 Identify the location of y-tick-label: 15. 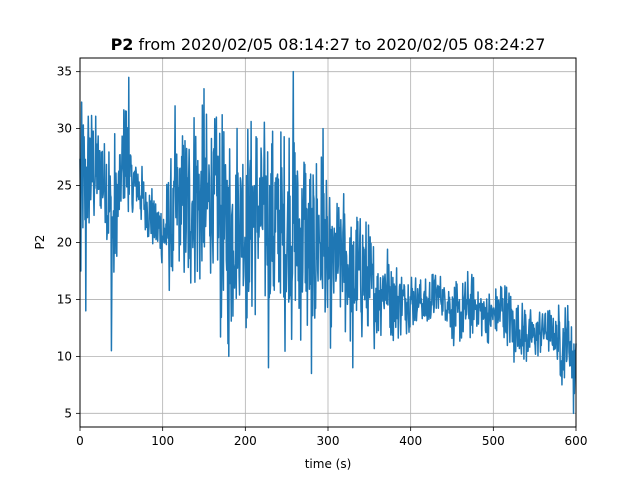
(64, 299).